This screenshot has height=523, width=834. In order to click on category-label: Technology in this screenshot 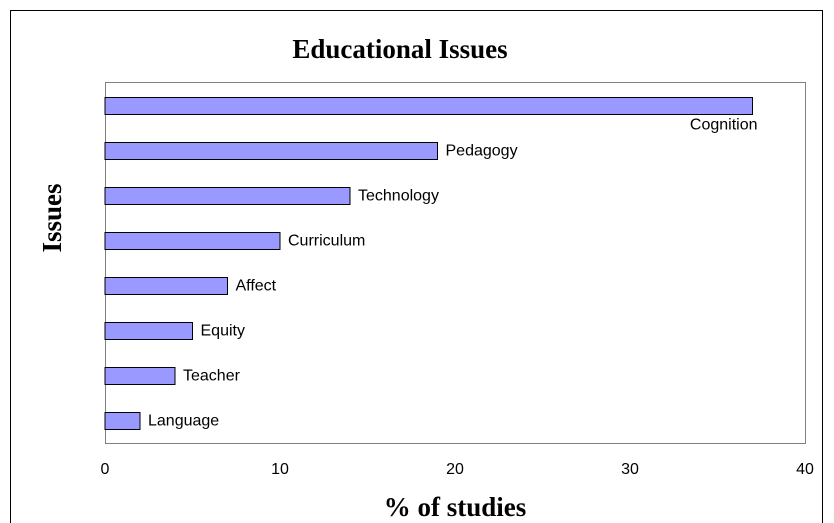, I will do `click(398, 196)`.